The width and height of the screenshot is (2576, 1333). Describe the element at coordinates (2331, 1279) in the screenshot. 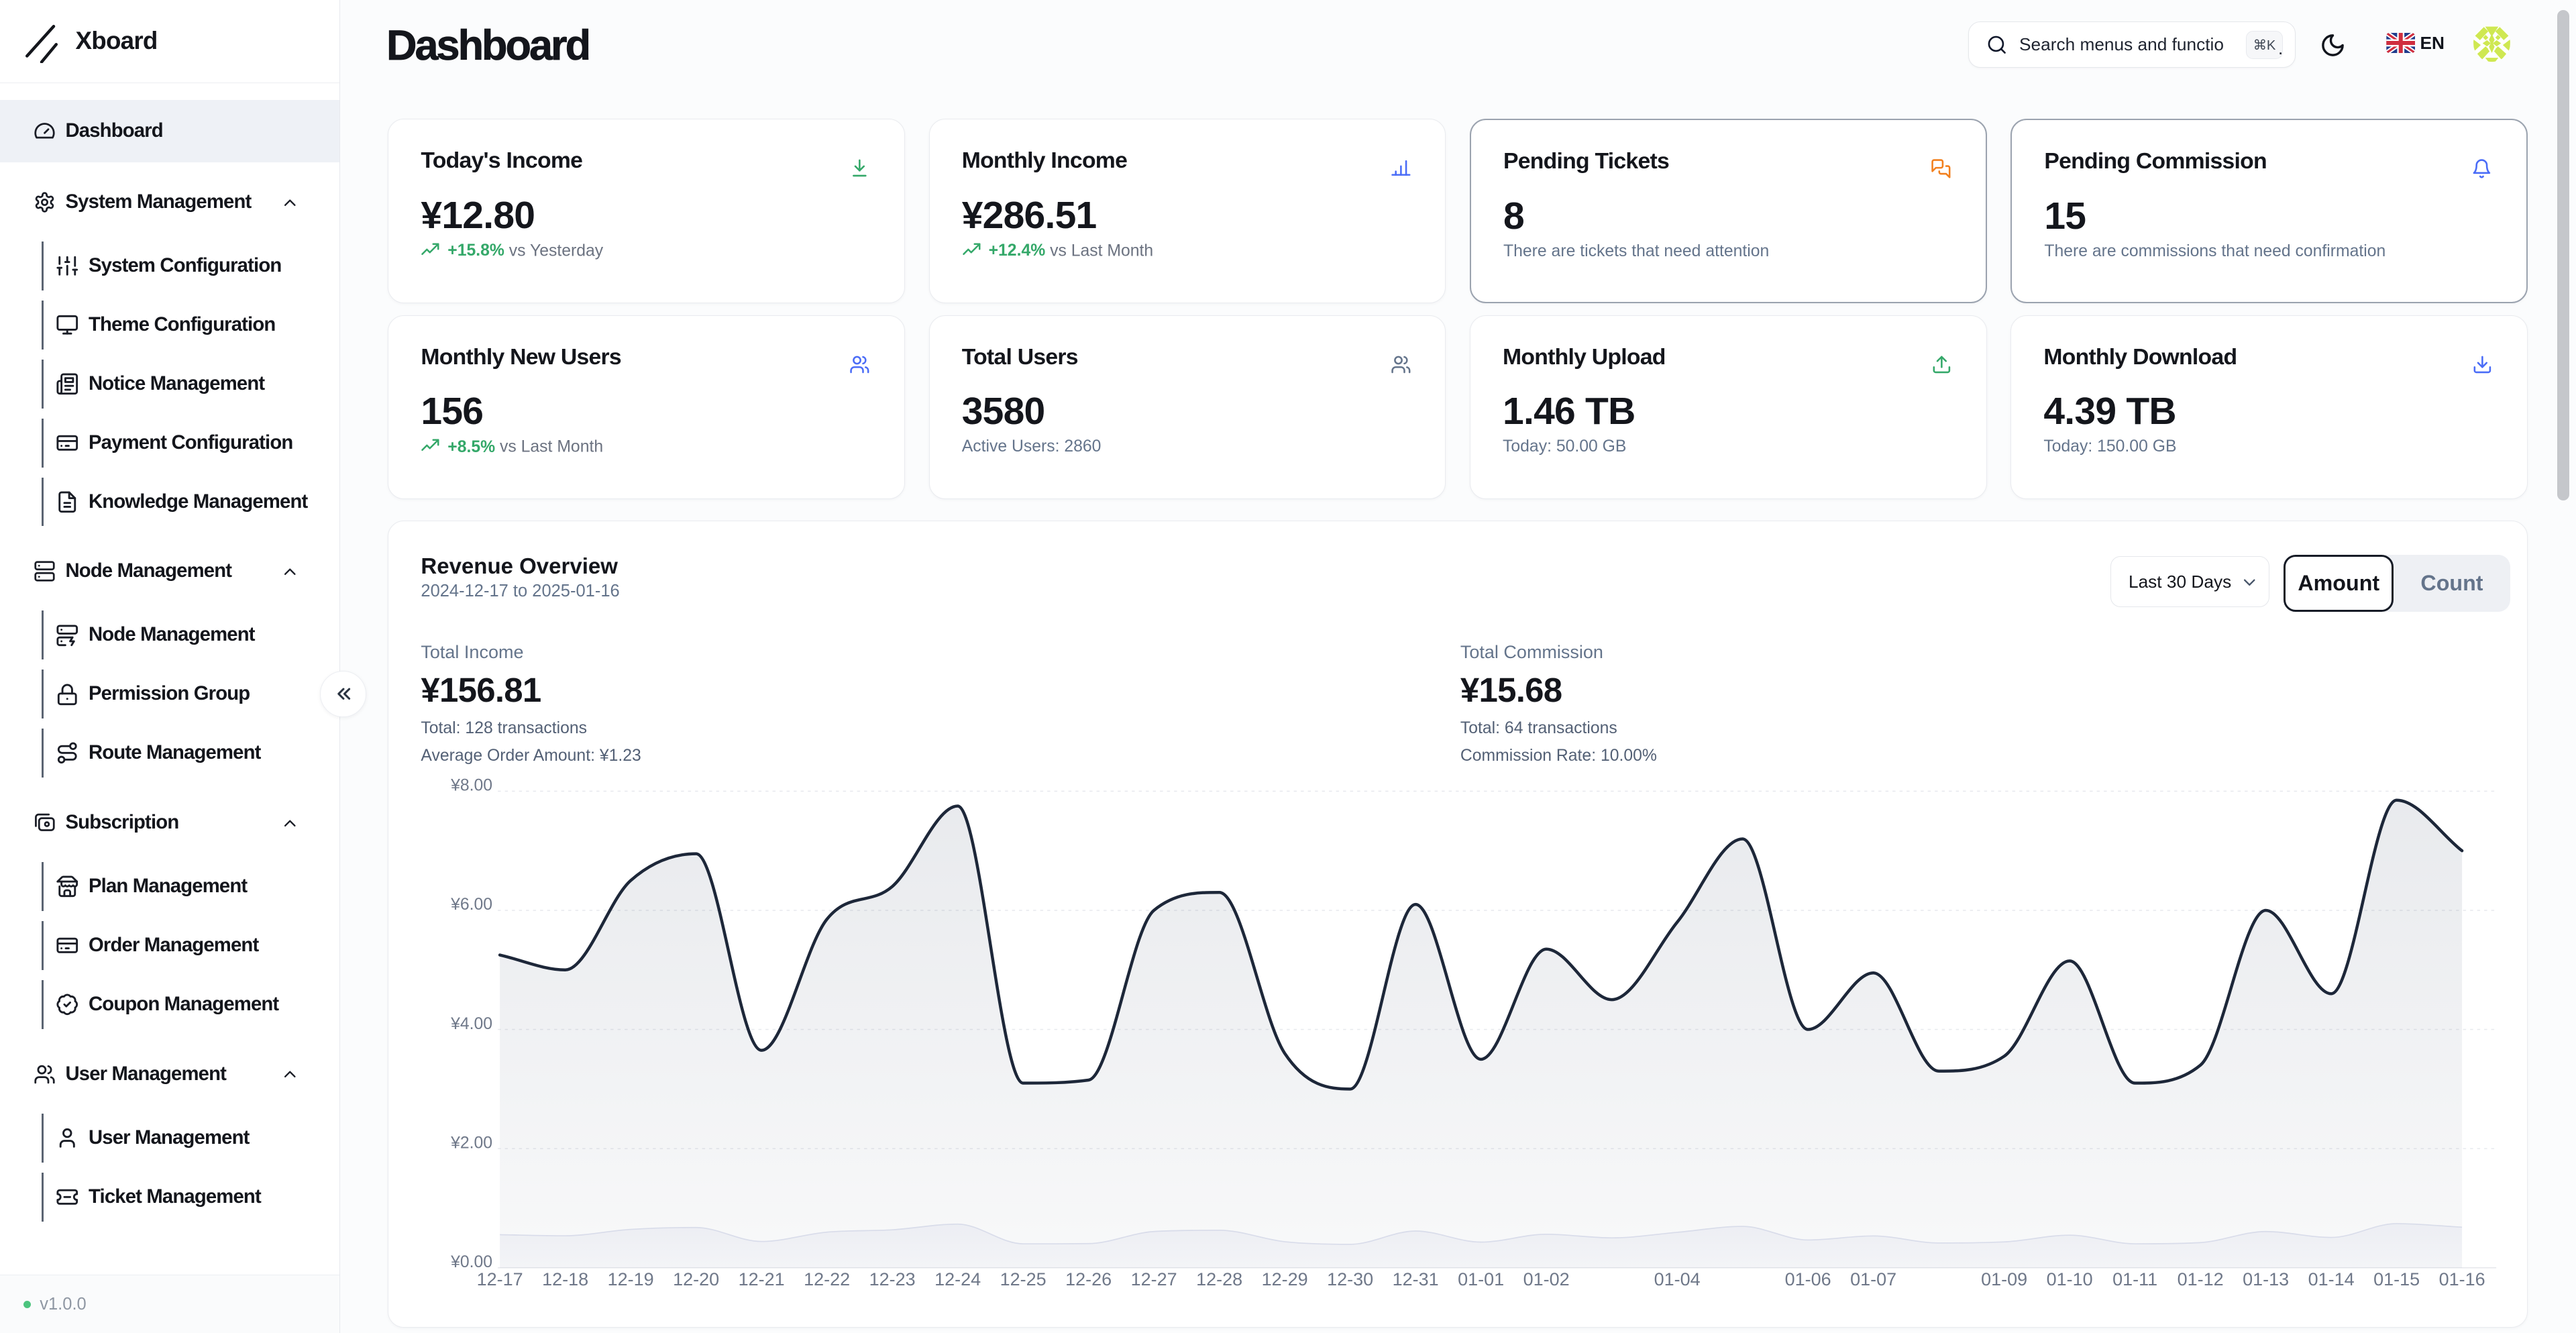

I see `svg-text: 01-14` at that location.